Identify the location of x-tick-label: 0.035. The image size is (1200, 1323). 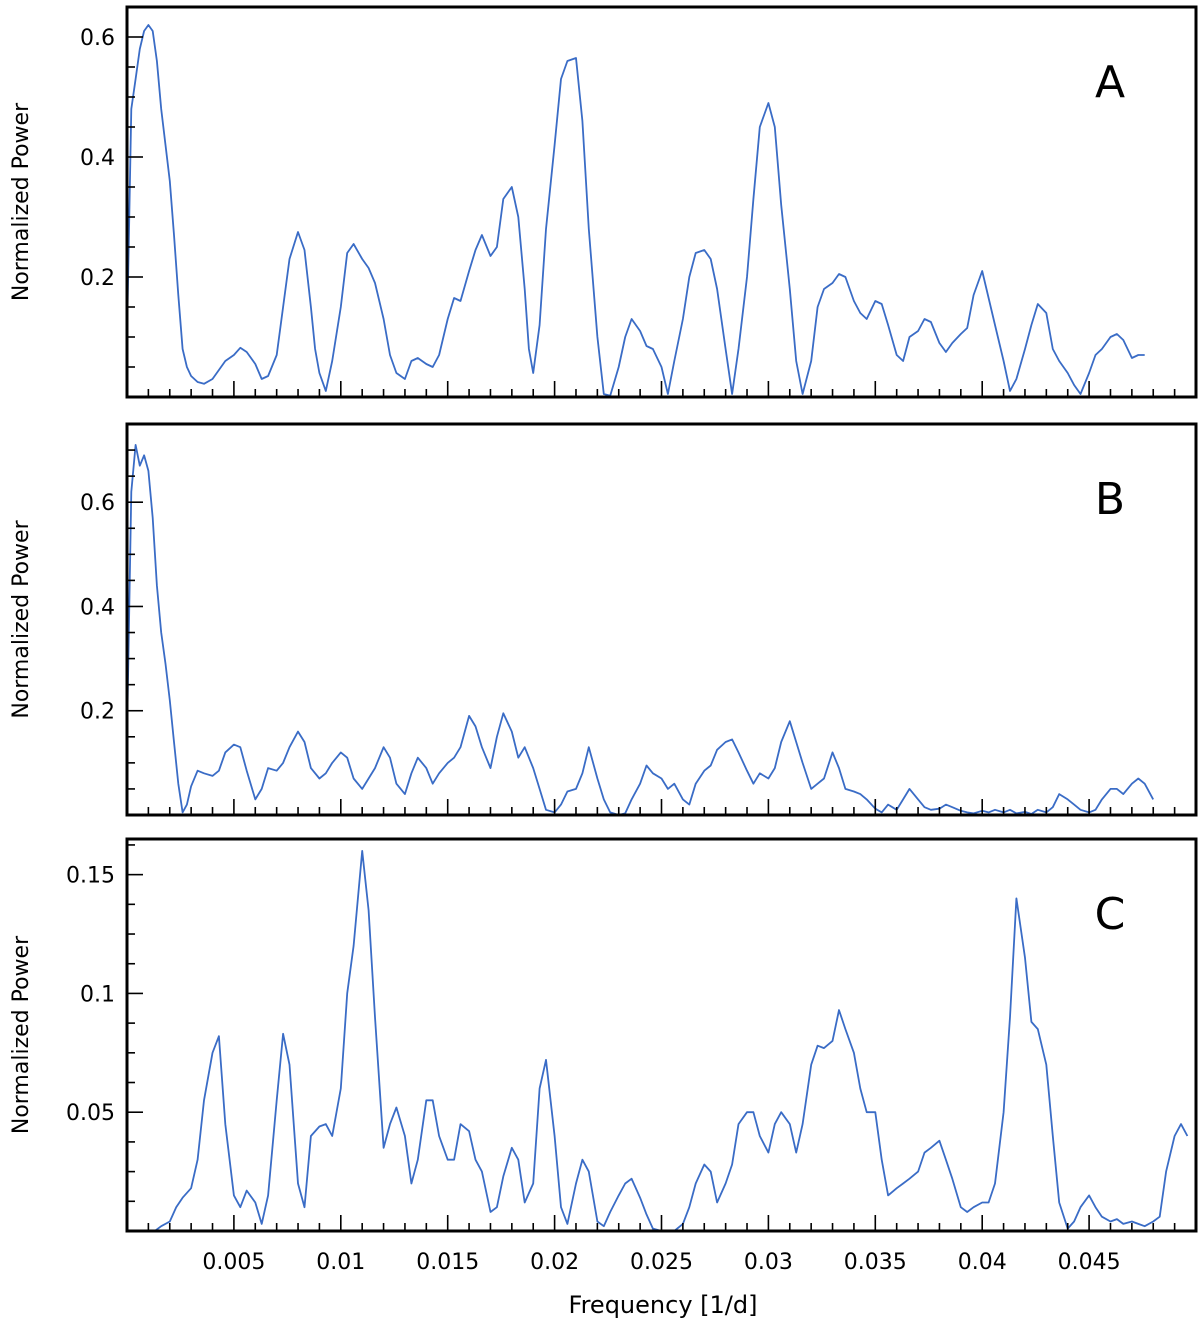
(875, 1262).